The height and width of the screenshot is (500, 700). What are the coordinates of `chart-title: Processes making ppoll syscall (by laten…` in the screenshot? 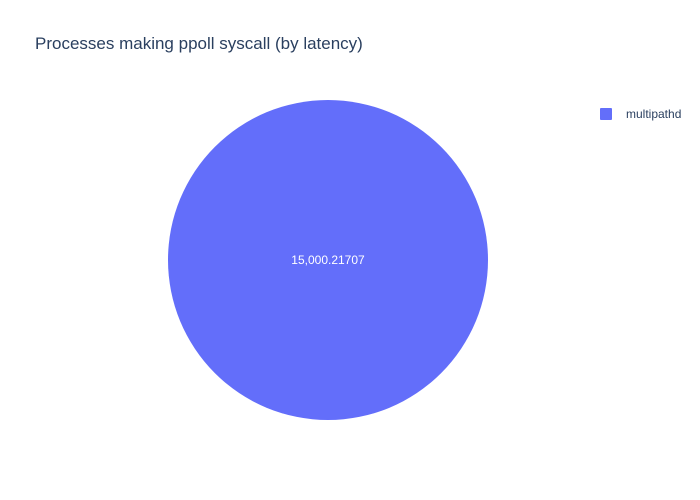 It's located at (199, 43).